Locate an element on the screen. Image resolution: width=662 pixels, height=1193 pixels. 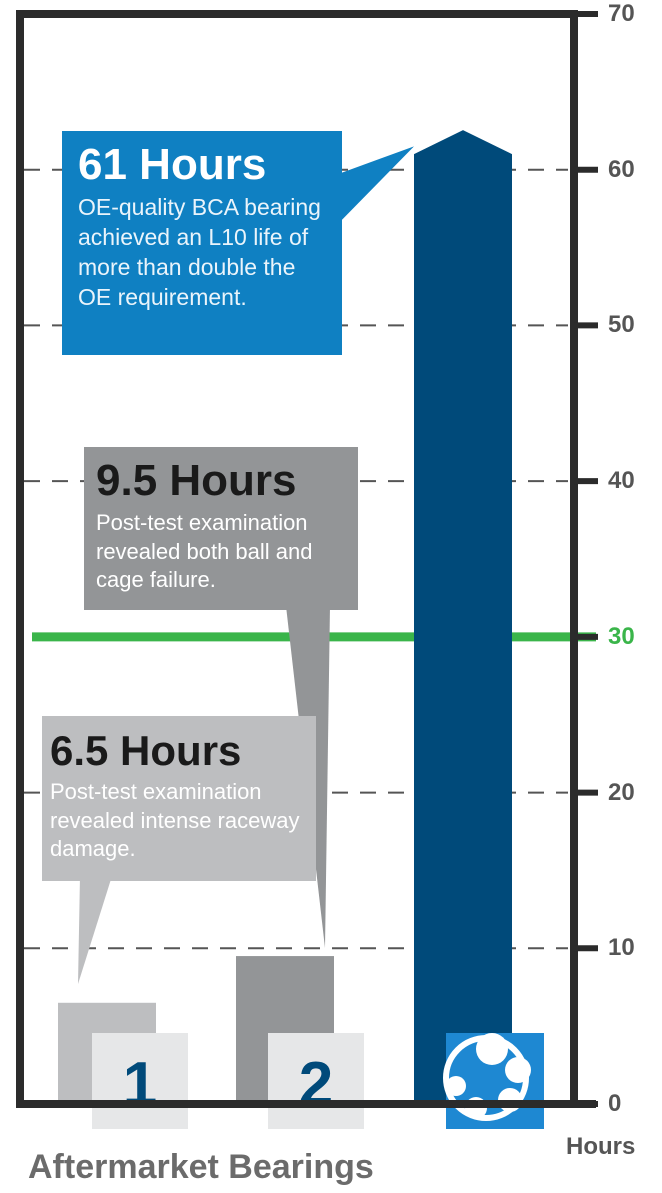
bearing-icon is located at coordinates (493, 1081).